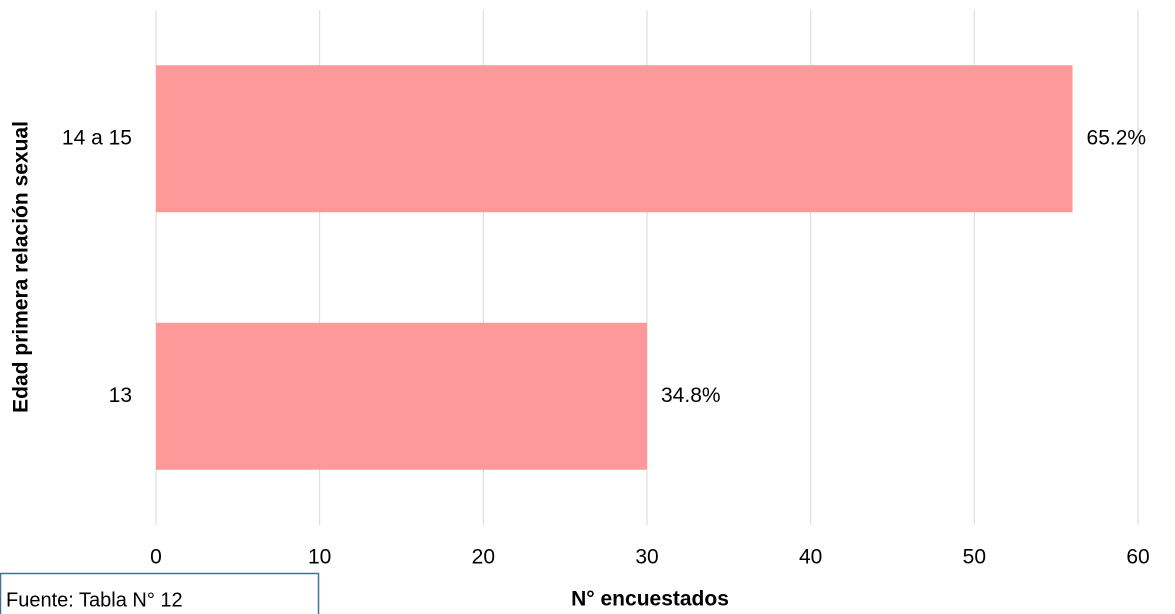 The image size is (1175, 614). Describe the element at coordinates (156, 557) in the screenshot. I see `x-tick-label: 0` at that location.